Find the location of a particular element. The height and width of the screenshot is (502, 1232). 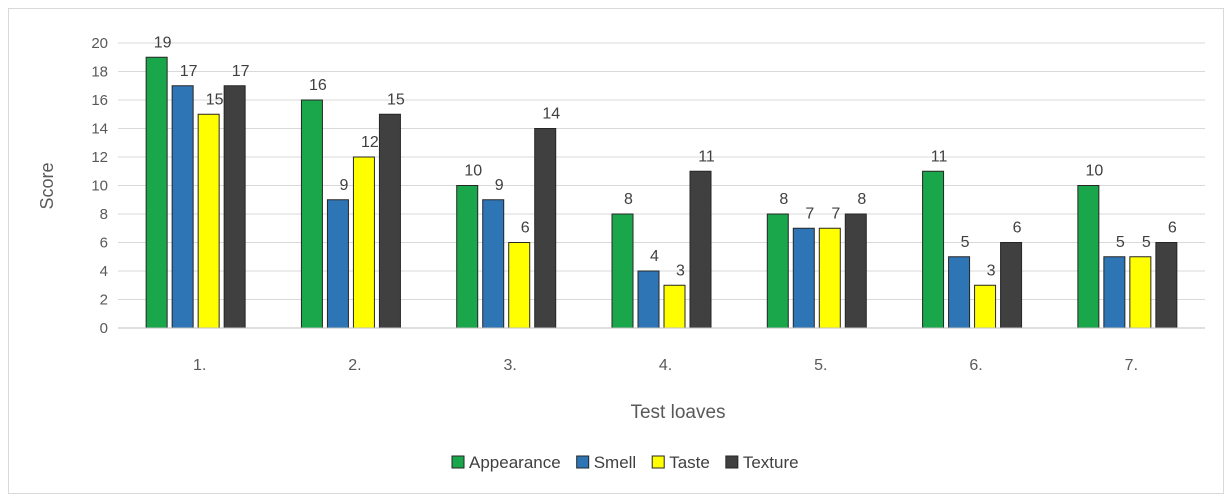

legend-label: Smell is located at coordinates (615, 462).